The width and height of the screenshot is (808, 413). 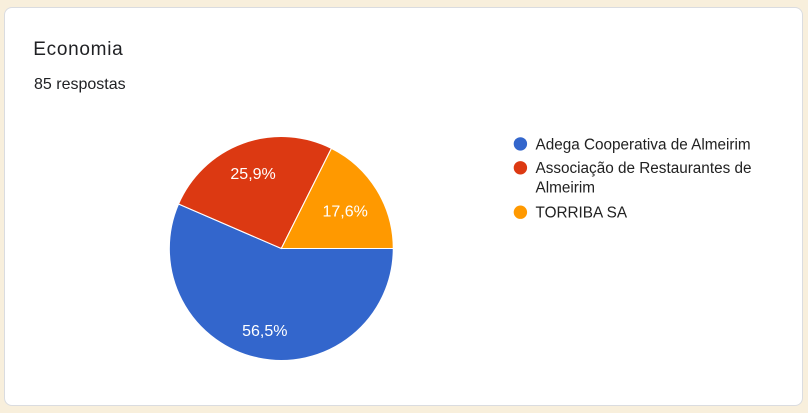 I want to click on svg-text: TORRIBA SA, so click(x=582, y=212).